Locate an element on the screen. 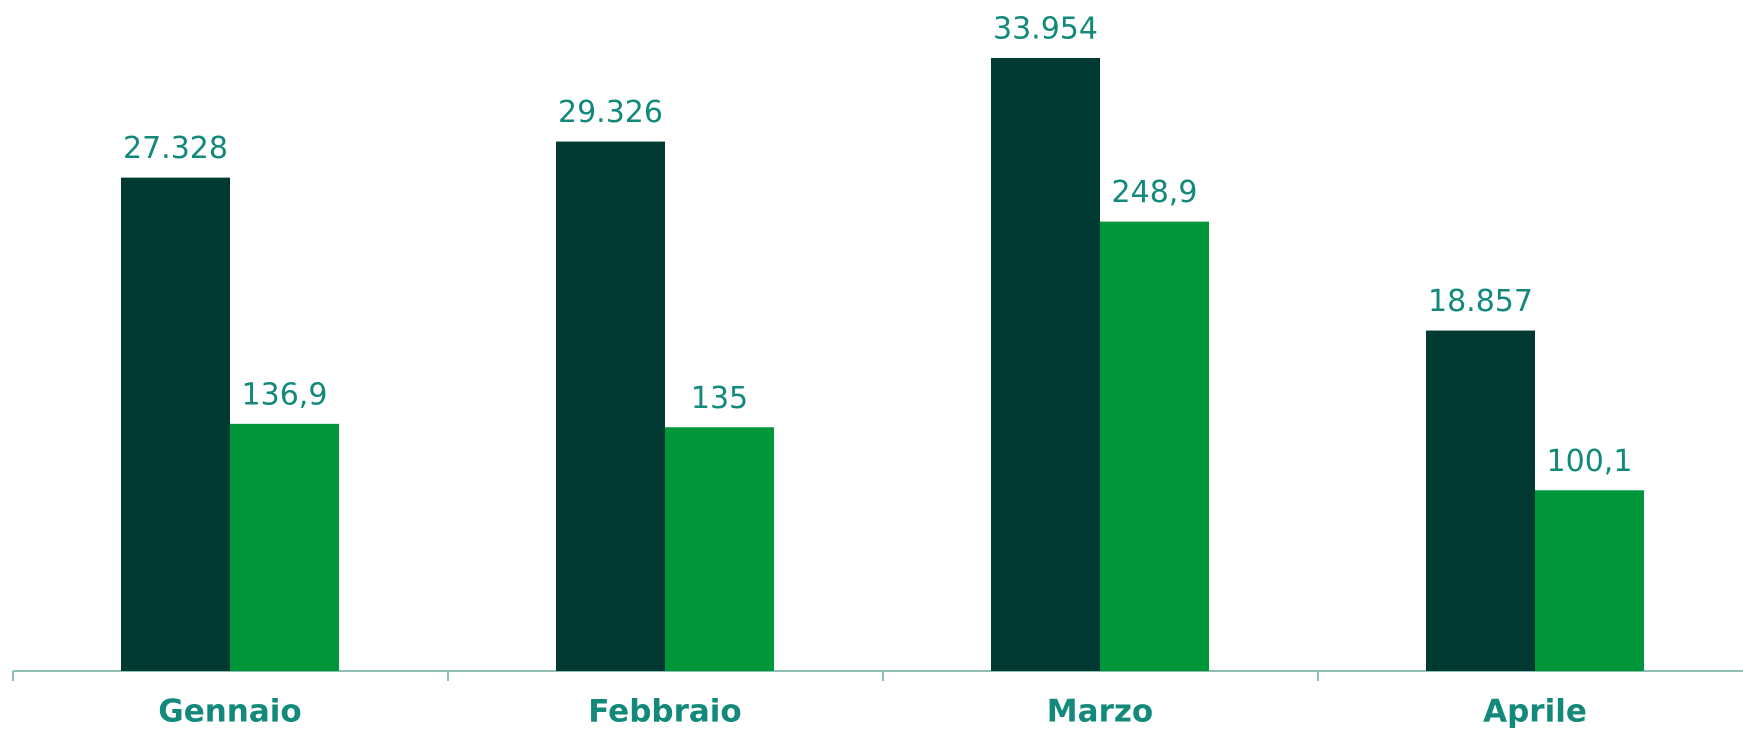  data-label: 136,9 is located at coordinates (285, 394).